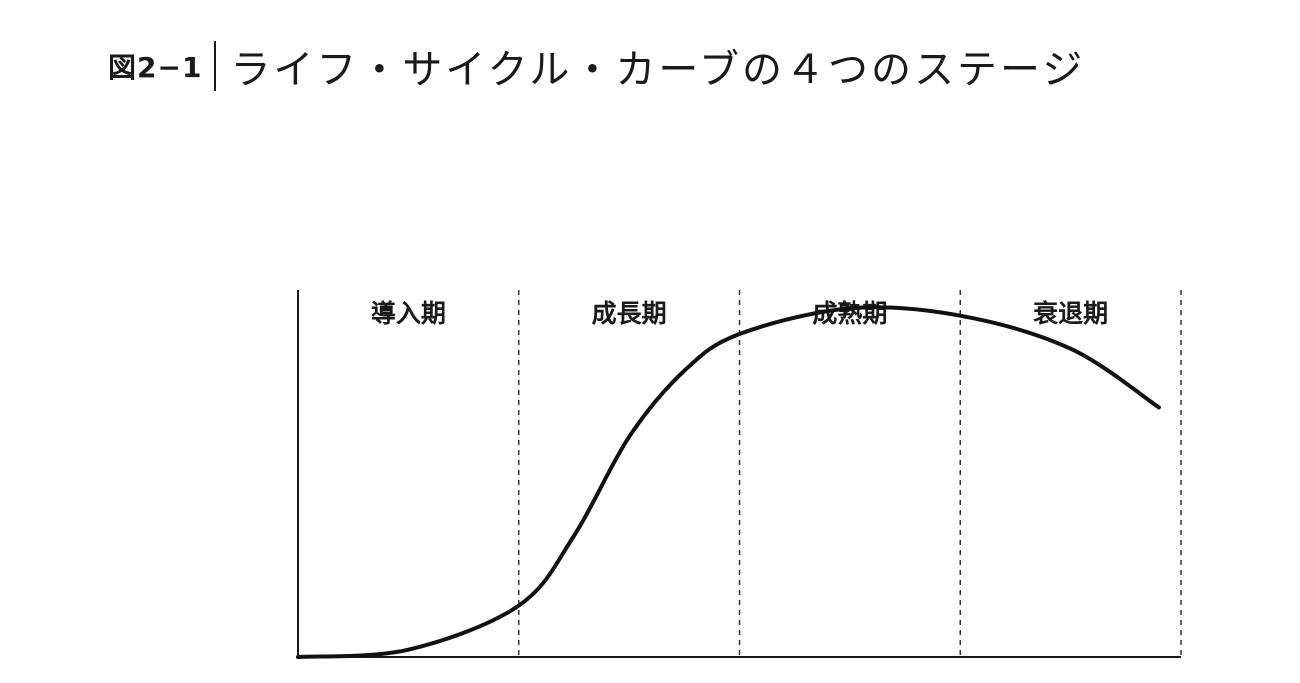 Image resolution: width=1300 pixels, height=683 pixels. What do you see at coordinates (1070, 313) in the screenshot?
I see `stage-label-4: 衰退期` at bounding box center [1070, 313].